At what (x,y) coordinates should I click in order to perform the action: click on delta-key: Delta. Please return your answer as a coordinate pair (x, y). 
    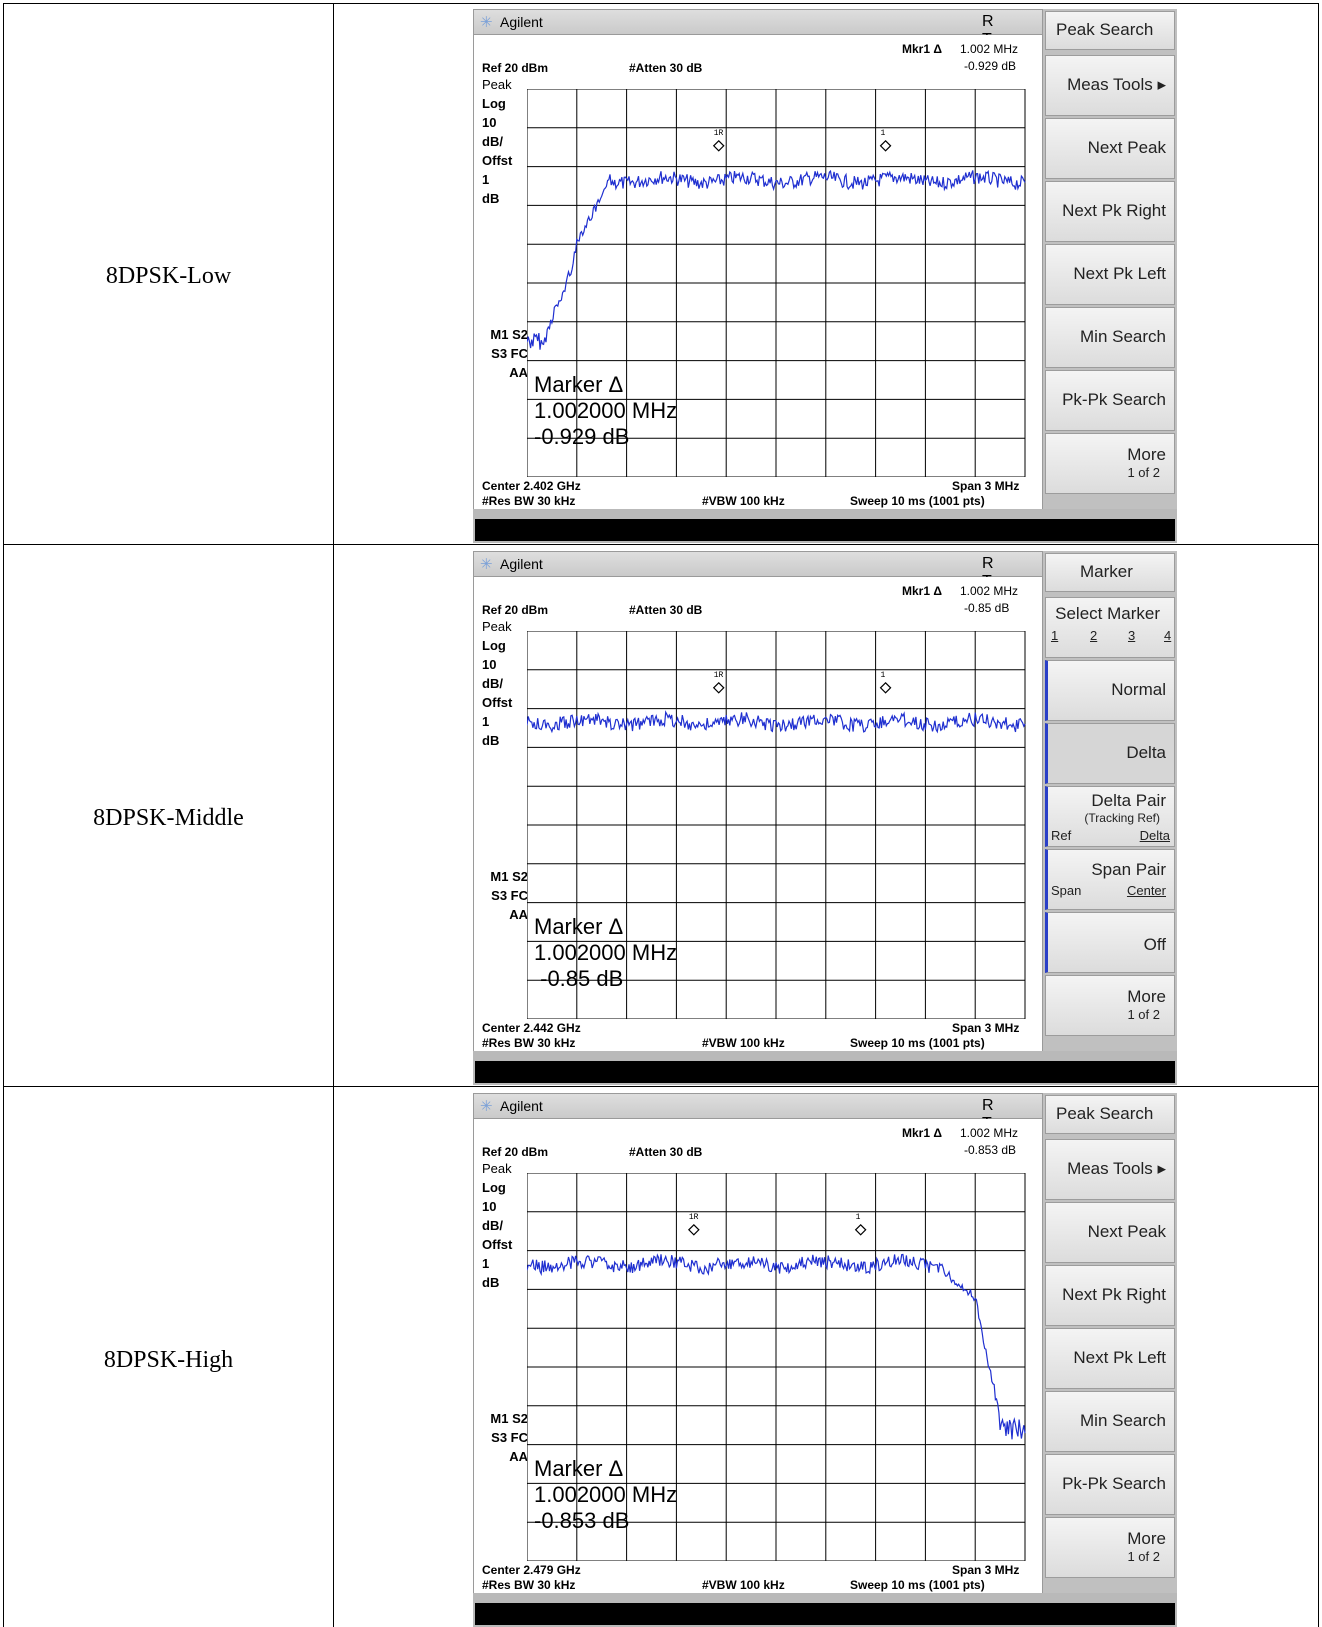
    Looking at the image, I should click on (1110, 753).